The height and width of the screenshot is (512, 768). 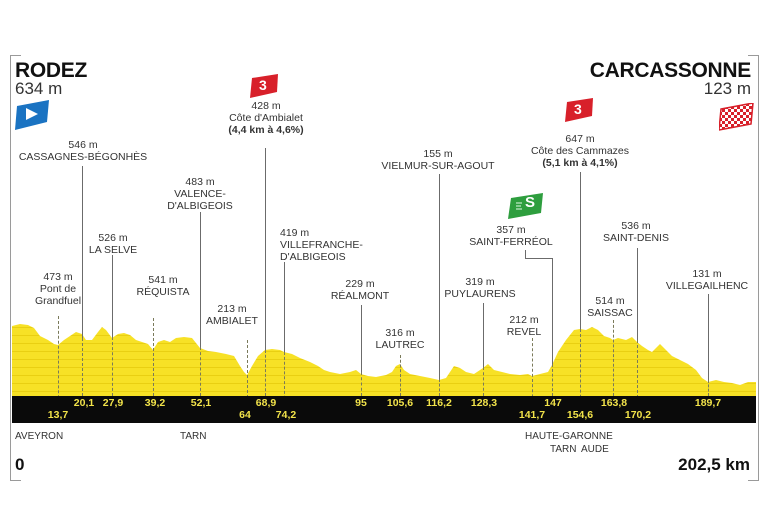 I want to click on marker-line-puylaurens, so click(x=483, y=335).